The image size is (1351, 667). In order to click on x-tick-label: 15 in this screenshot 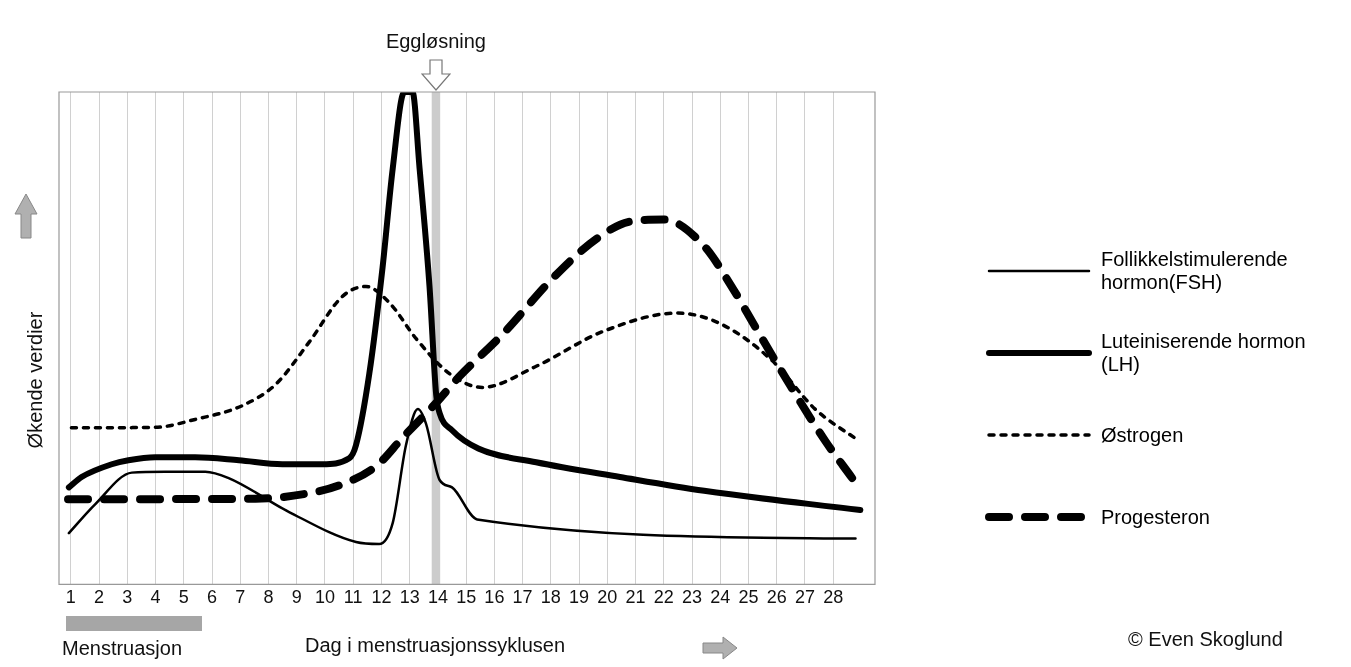, I will do `click(466, 597)`.